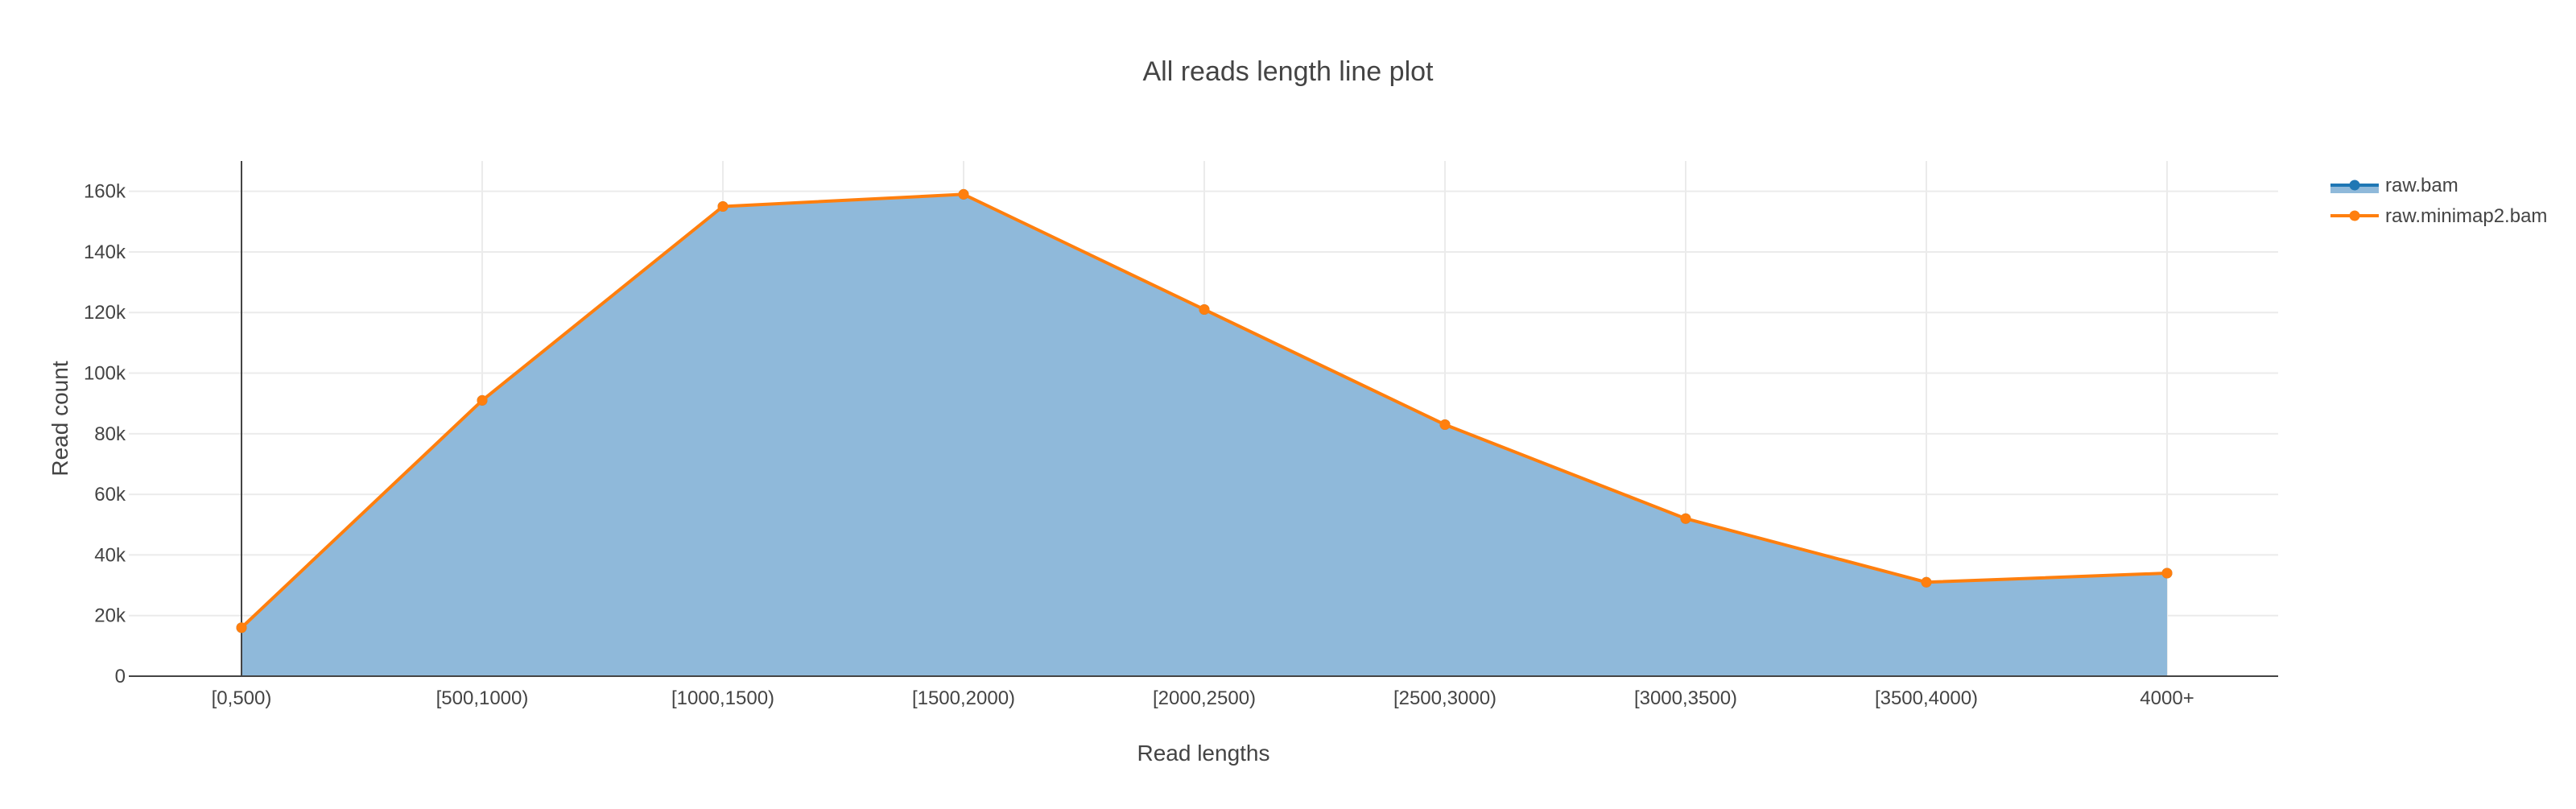 Image resolution: width=2576 pixels, height=809 pixels. Describe the element at coordinates (59, 418) in the screenshot. I see `y-axis-title: Read count` at that location.